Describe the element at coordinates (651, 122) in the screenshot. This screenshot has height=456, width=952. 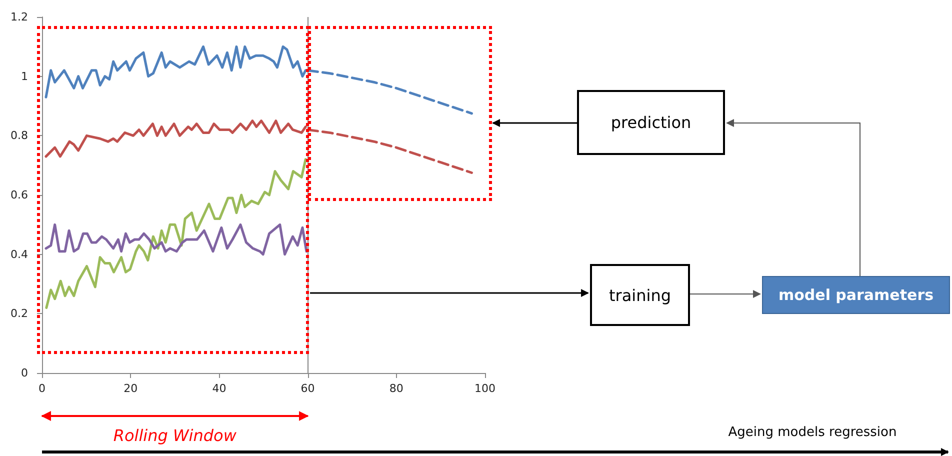
I see `text: prediction` at that location.